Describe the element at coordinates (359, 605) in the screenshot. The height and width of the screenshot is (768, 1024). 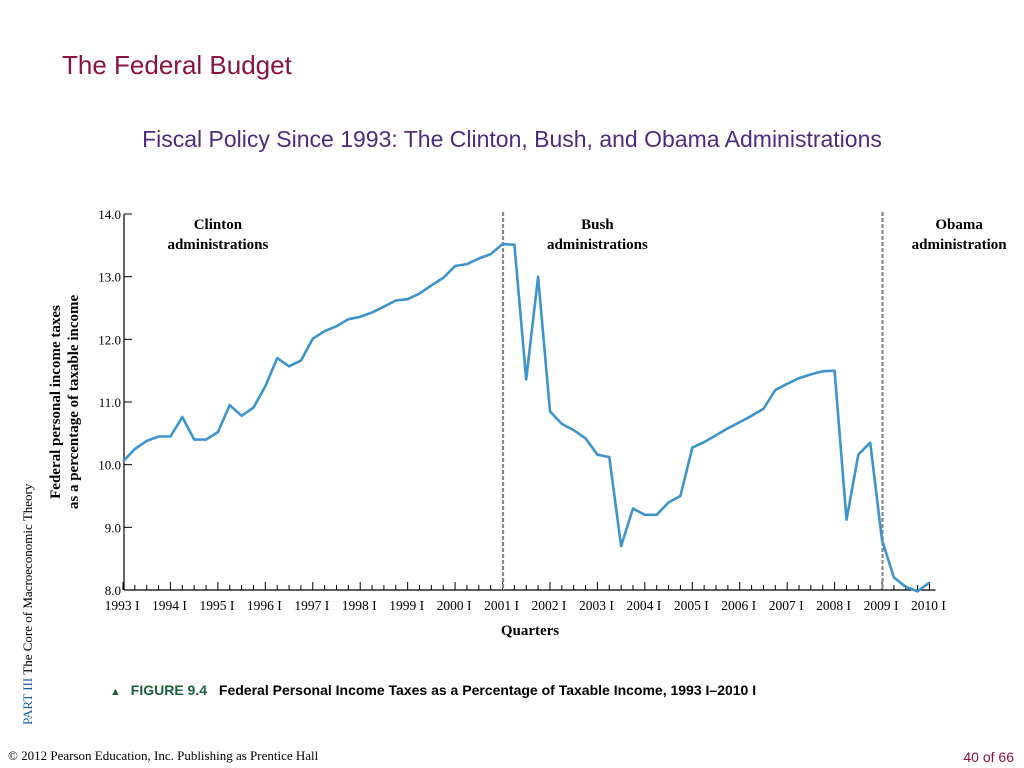
I see `x-tick-label: 1998 I` at that location.